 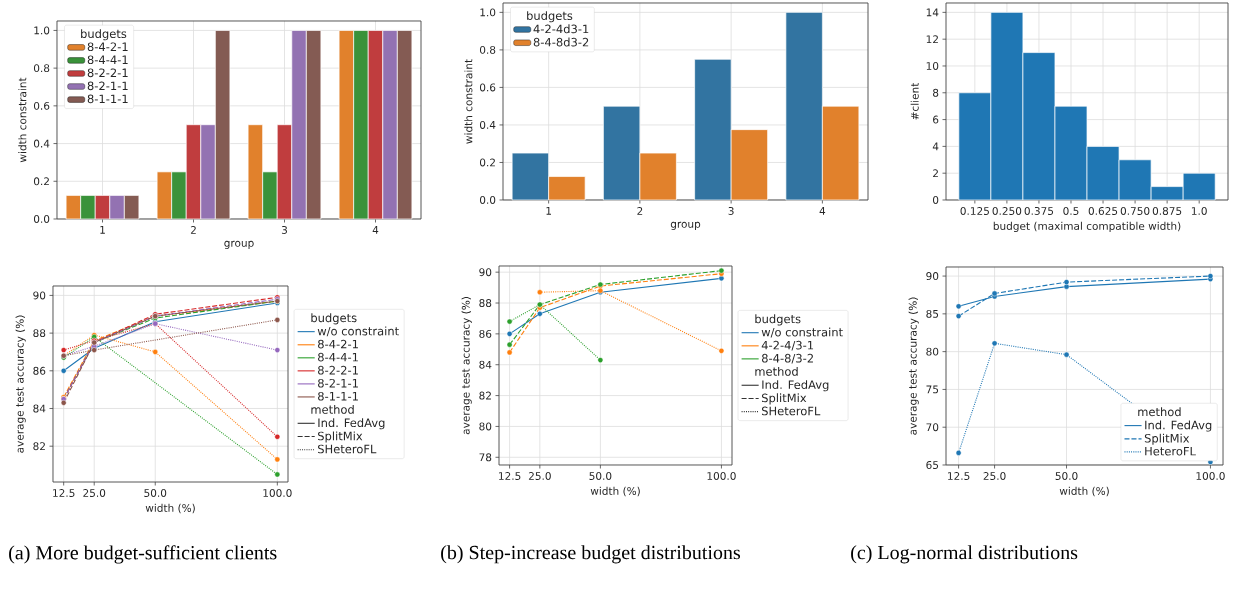 What do you see at coordinates (1135, 211) in the screenshot?
I see `x-tick-label: 0.750` at bounding box center [1135, 211].